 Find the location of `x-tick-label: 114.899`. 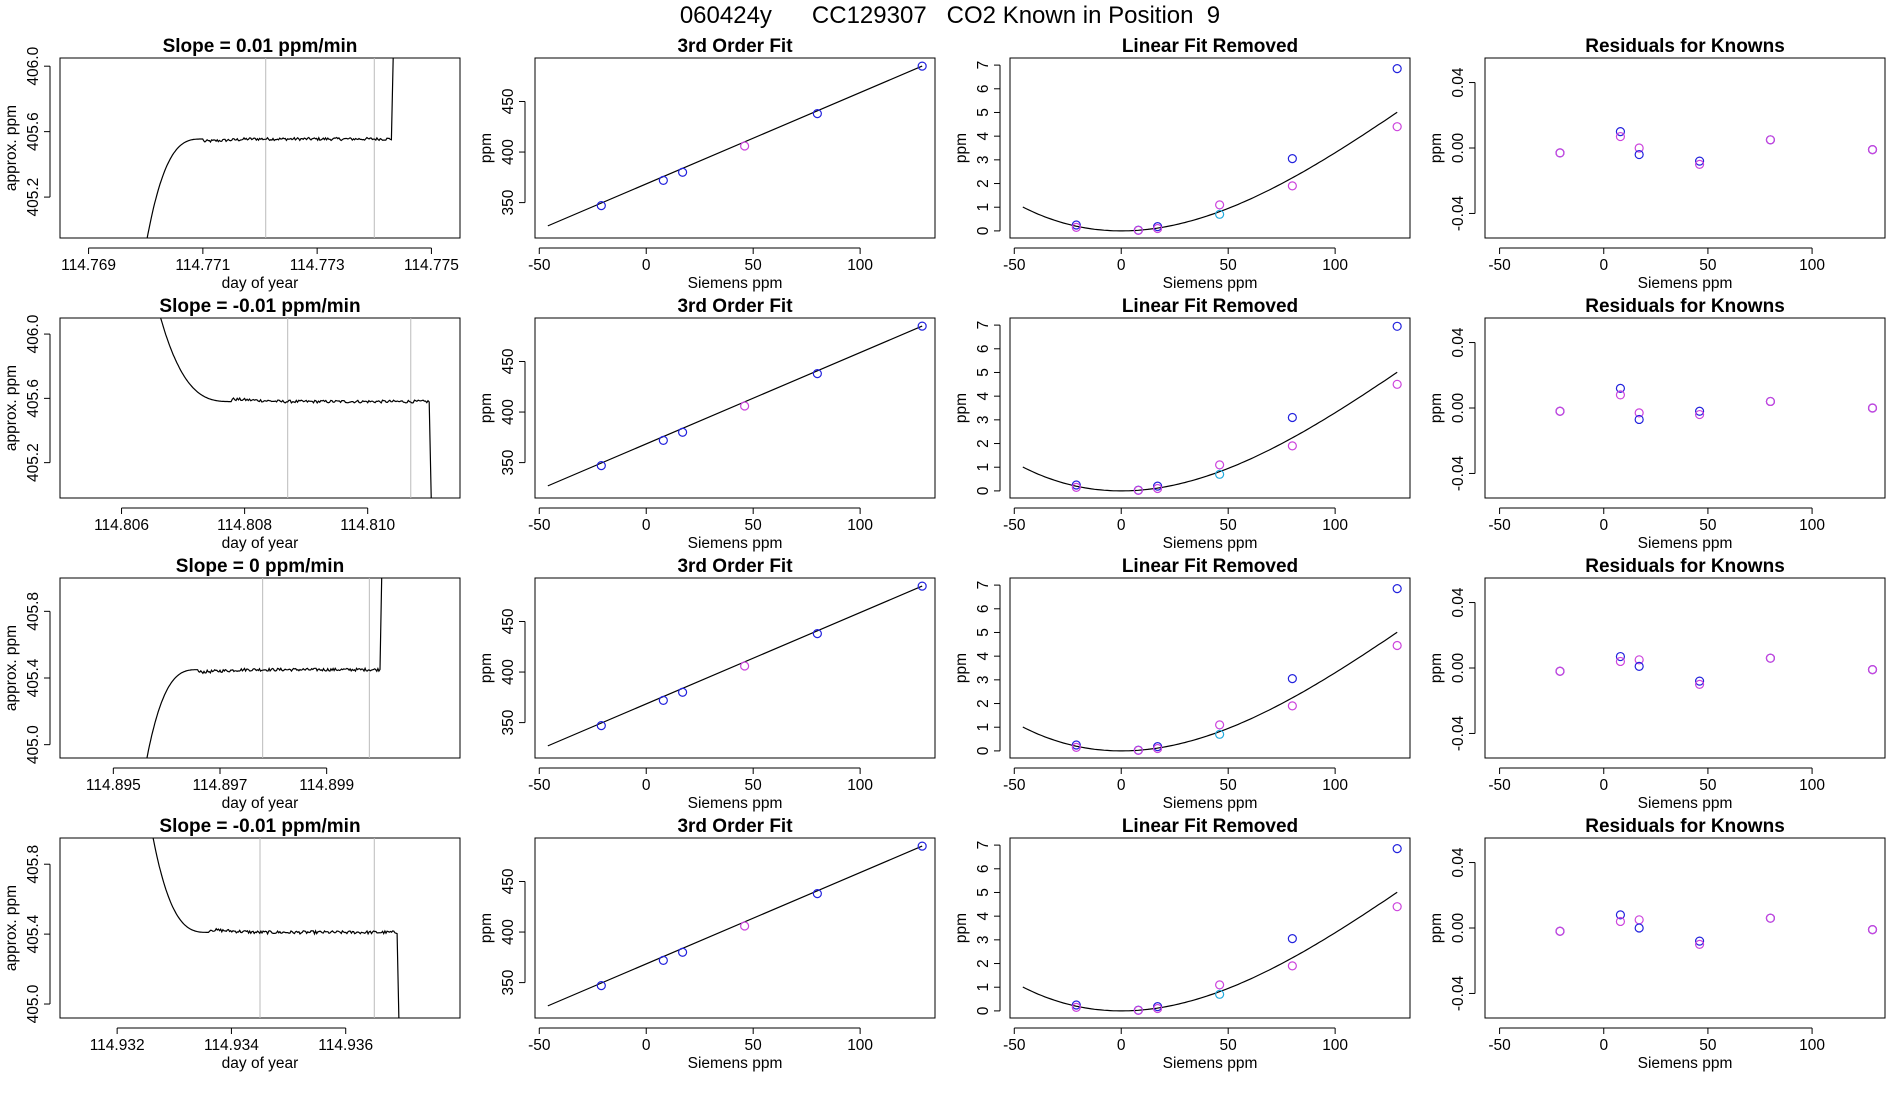

x-tick-label: 114.899 is located at coordinates (326, 785).